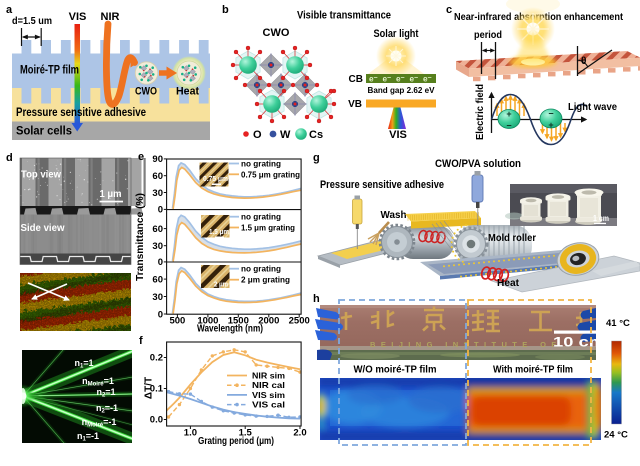  Describe the element at coordinates (355, 104) in the screenshot. I see `svg-text: VB` at that location.